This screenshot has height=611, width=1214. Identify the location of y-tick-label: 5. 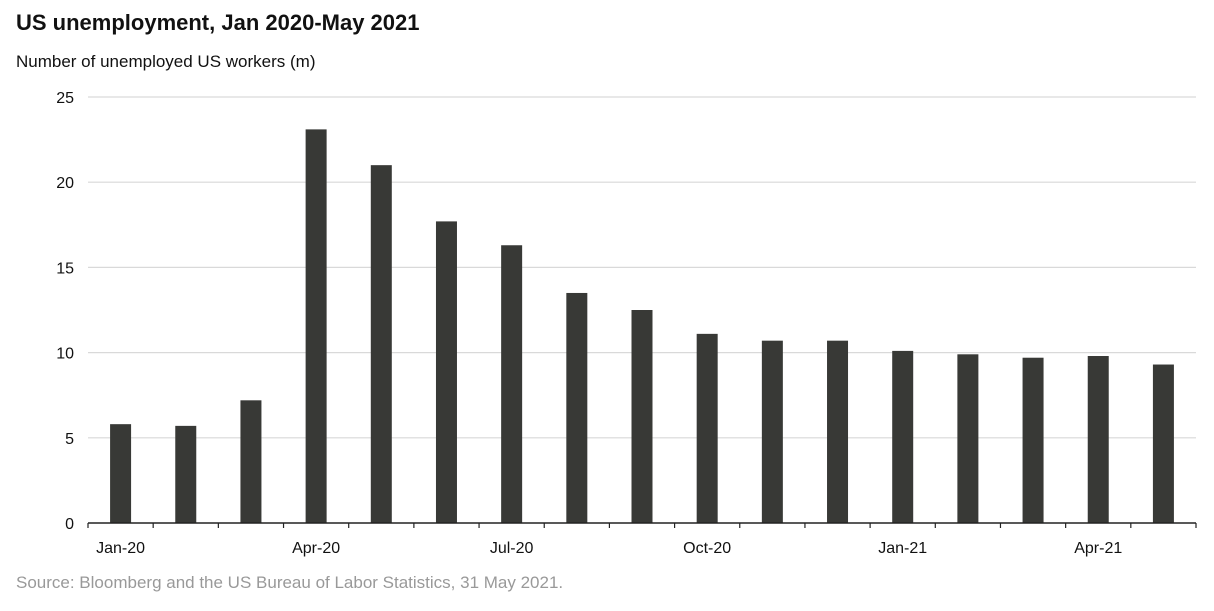
(69, 439).